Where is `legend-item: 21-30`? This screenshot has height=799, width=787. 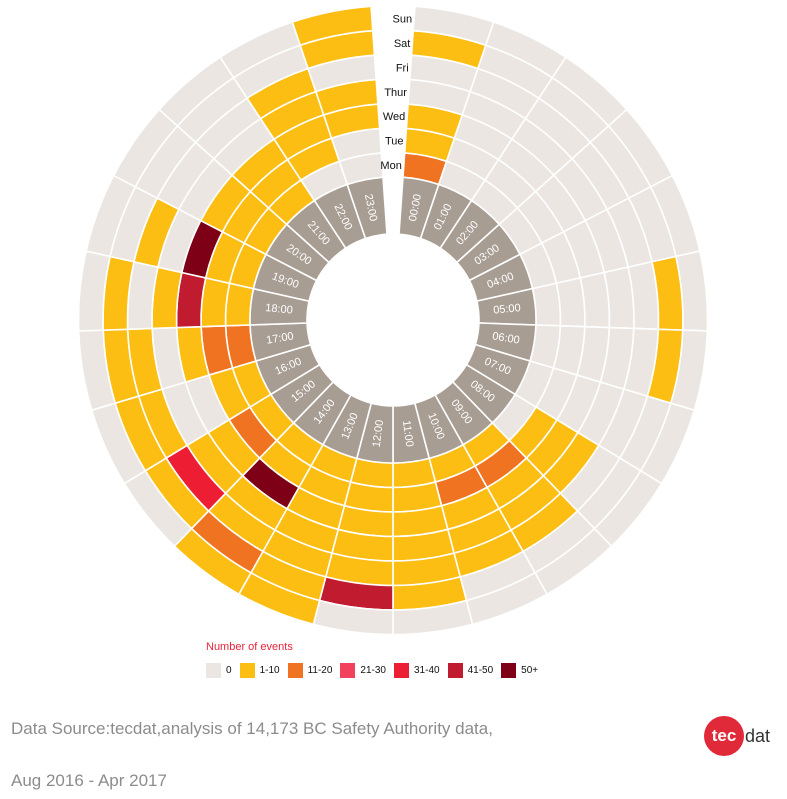
legend-item: 21-30 is located at coordinates (363, 670).